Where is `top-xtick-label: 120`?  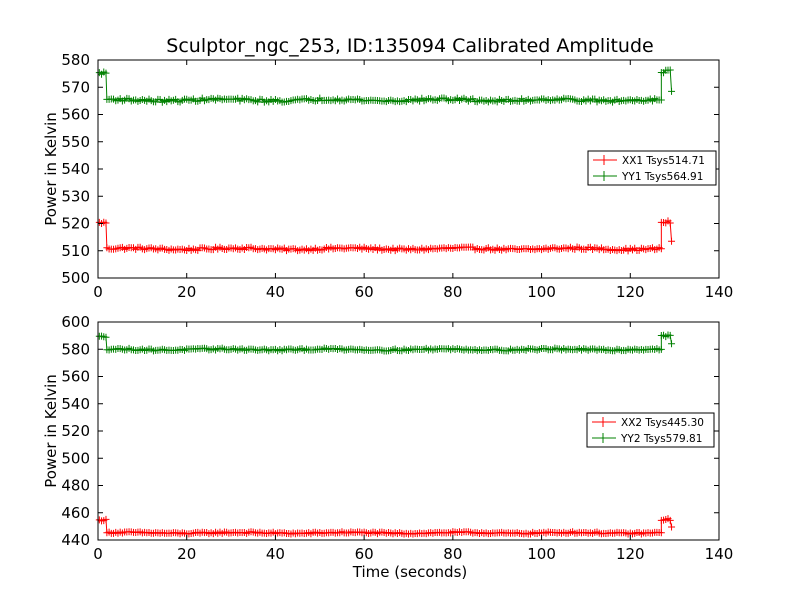 top-xtick-label: 120 is located at coordinates (630, 292).